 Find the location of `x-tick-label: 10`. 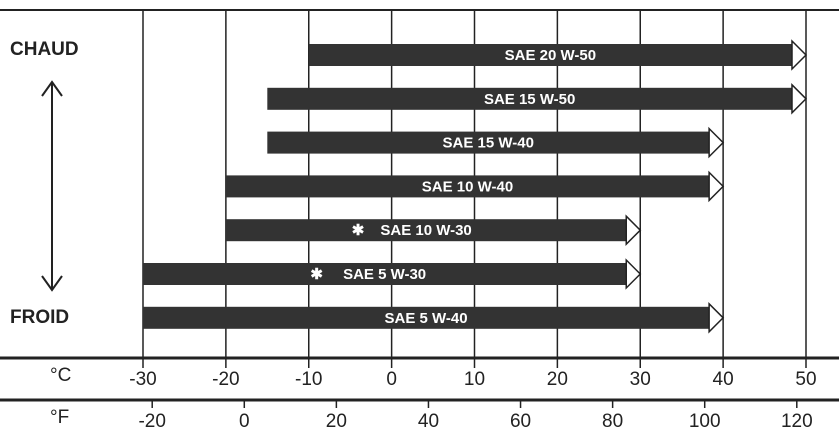

x-tick-label: 10 is located at coordinates (474, 379).